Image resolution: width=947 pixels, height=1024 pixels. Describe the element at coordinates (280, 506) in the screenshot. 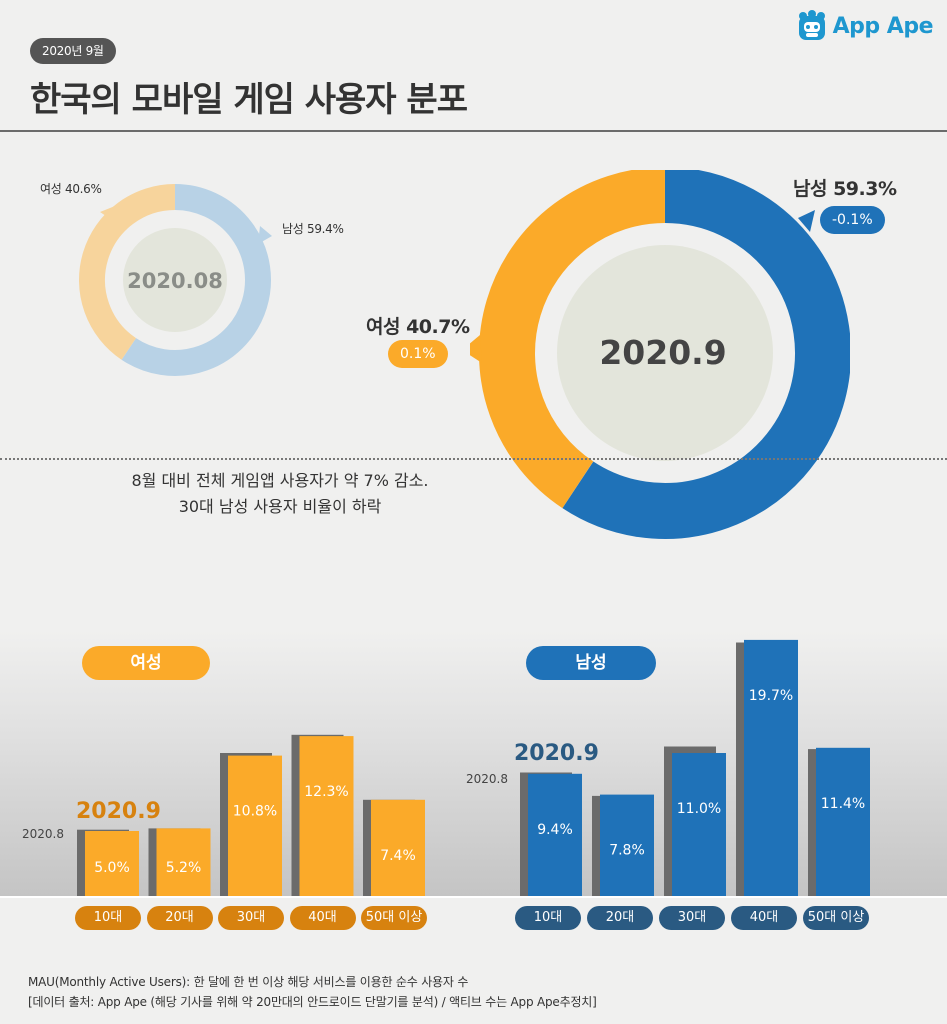

I see `summary-line-2: 30대 남성 사용자 비율이 하락` at that location.